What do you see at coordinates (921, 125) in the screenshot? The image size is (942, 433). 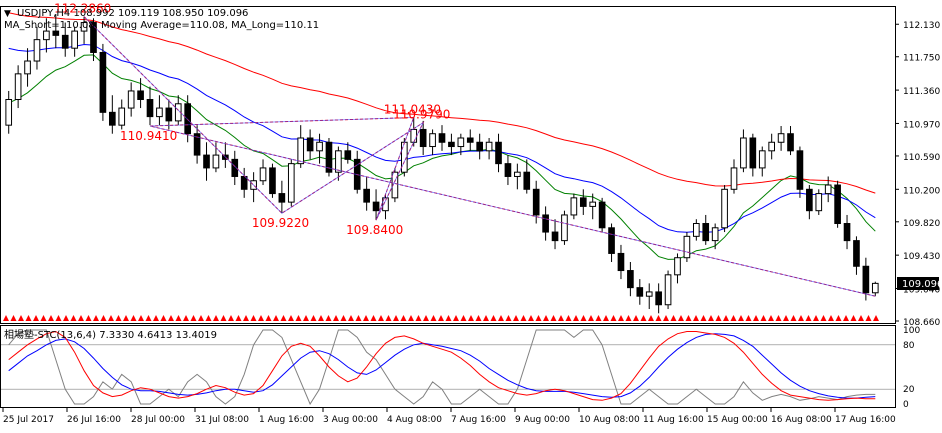 I see `price-tick-label: 110.970` at bounding box center [921, 125].